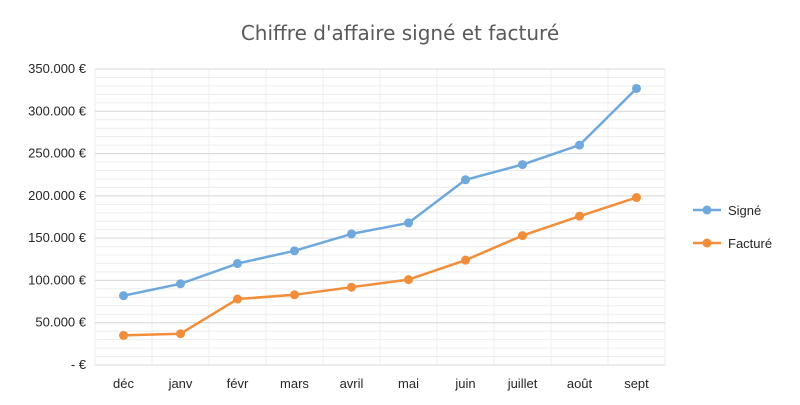 The image size is (800, 405). What do you see at coordinates (727, 210) in the screenshot?
I see `legend-item: Signé` at bounding box center [727, 210].